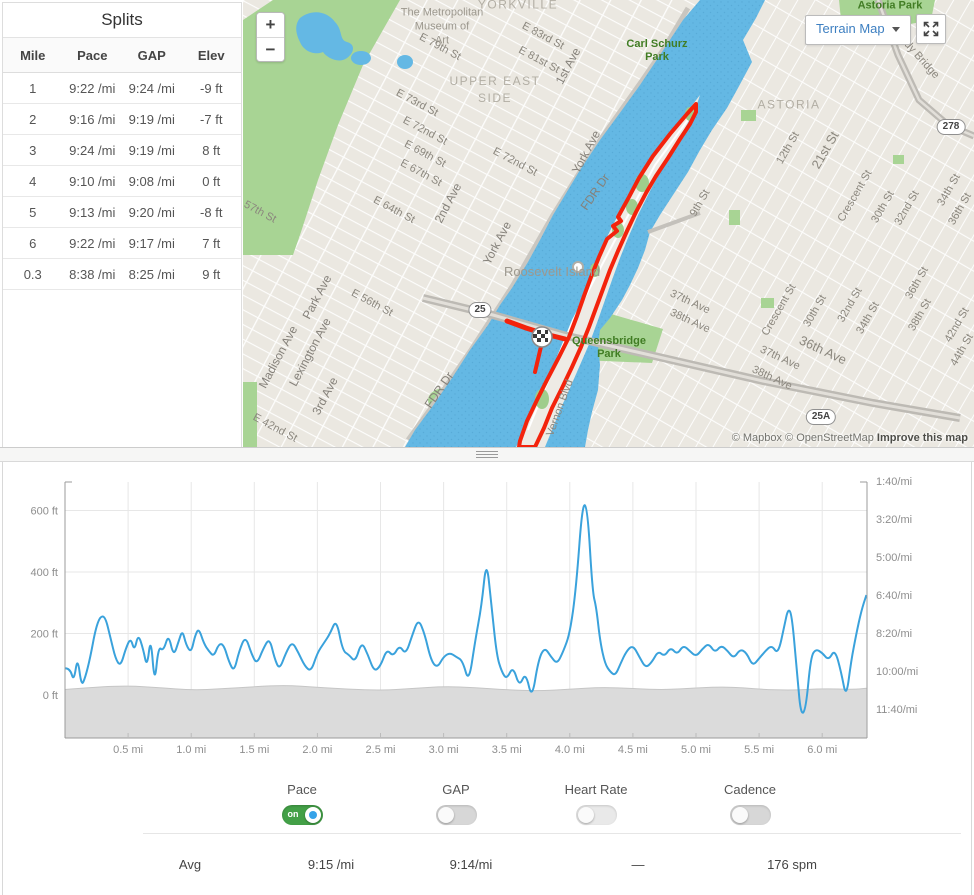 This screenshot has height=895, width=974. What do you see at coordinates (211, 88) in the screenshot?
I see `cell-elev: -9 ft` at bounding box center [211, 88].